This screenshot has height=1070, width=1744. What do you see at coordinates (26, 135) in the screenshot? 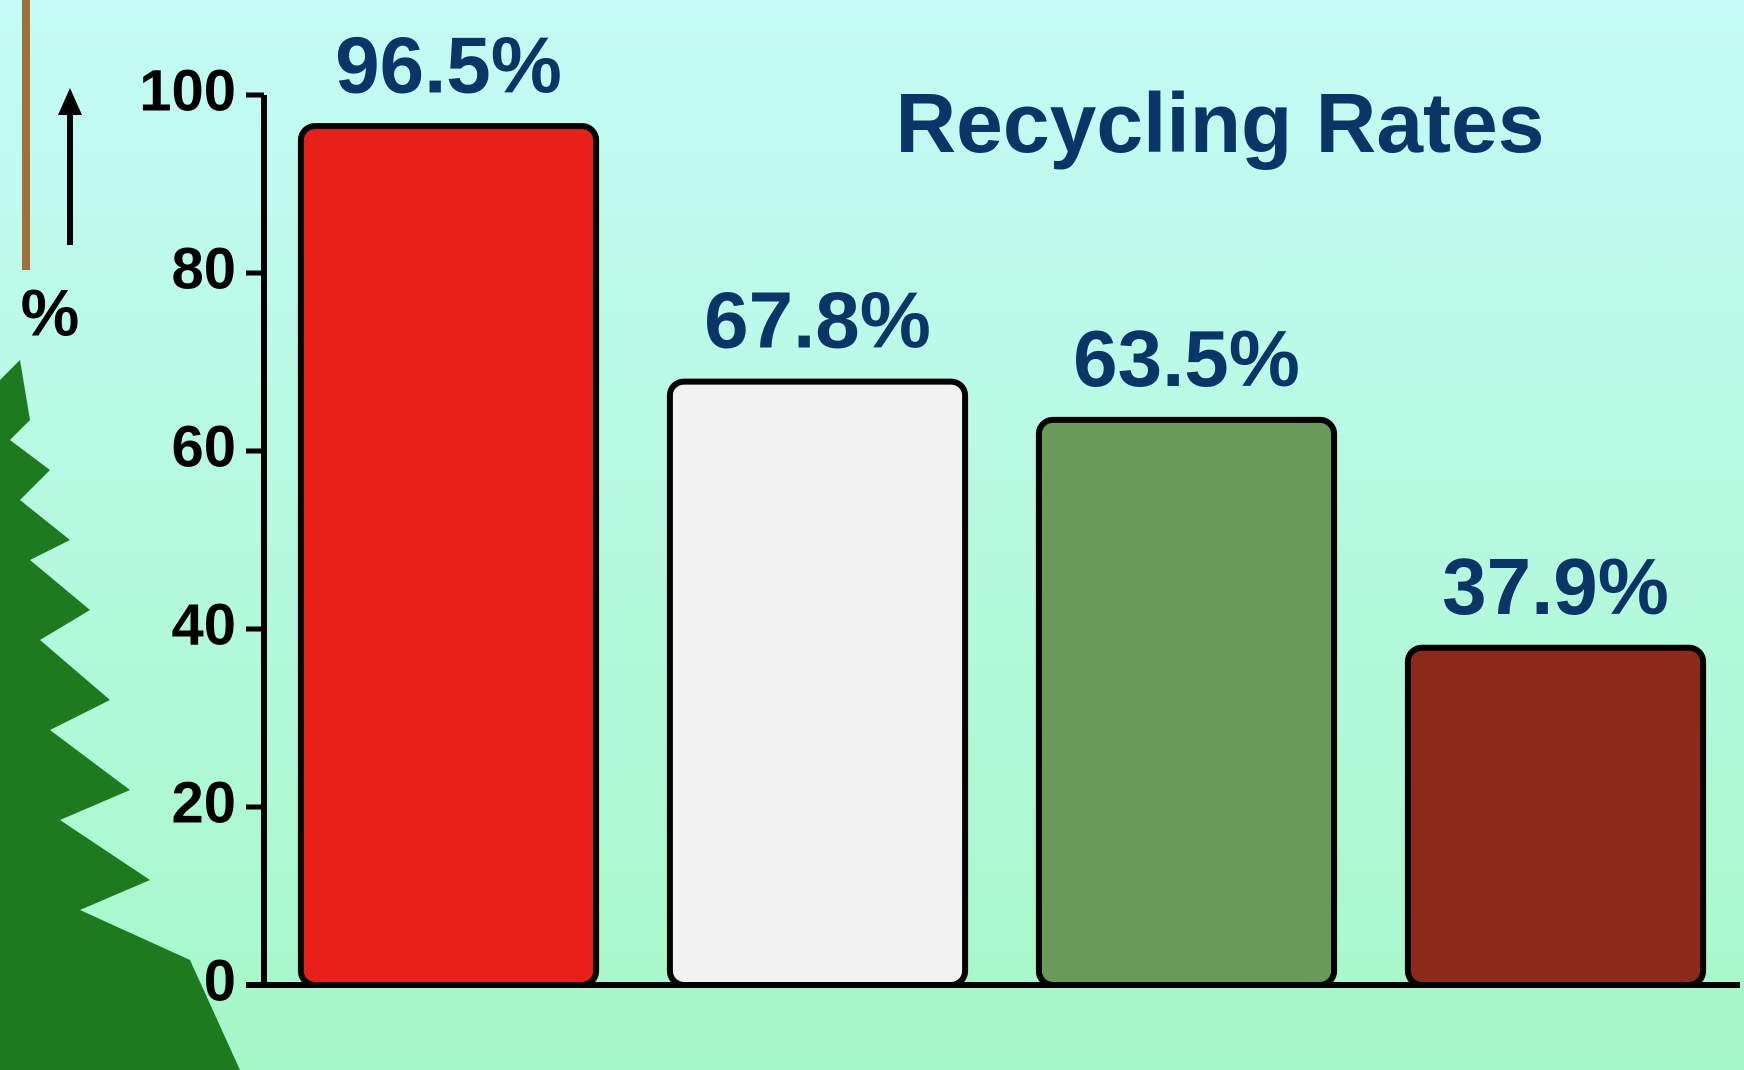
I see `decor-post` at bounding box center [26, 135].